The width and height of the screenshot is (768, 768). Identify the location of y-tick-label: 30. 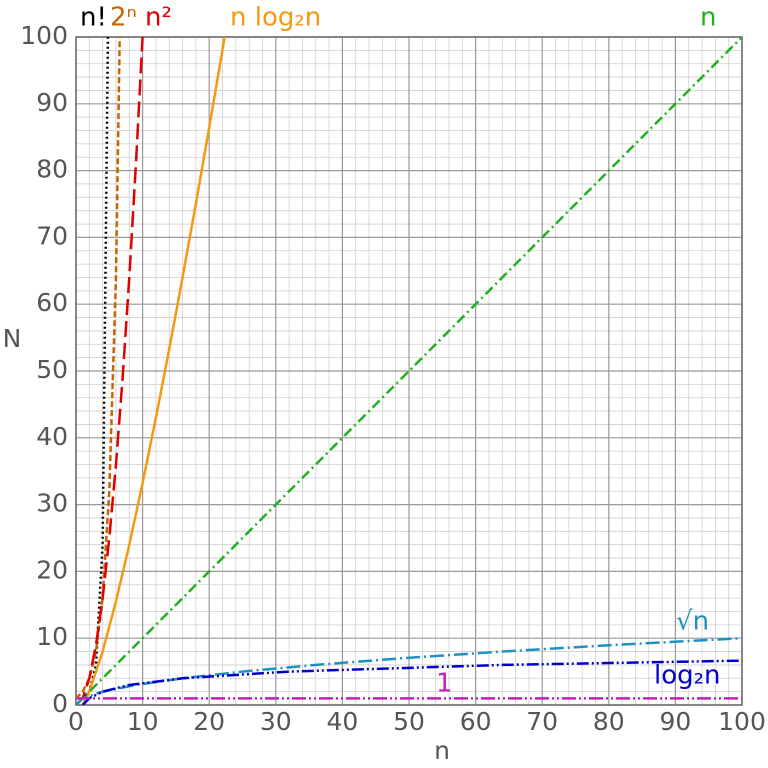
(52, 503).